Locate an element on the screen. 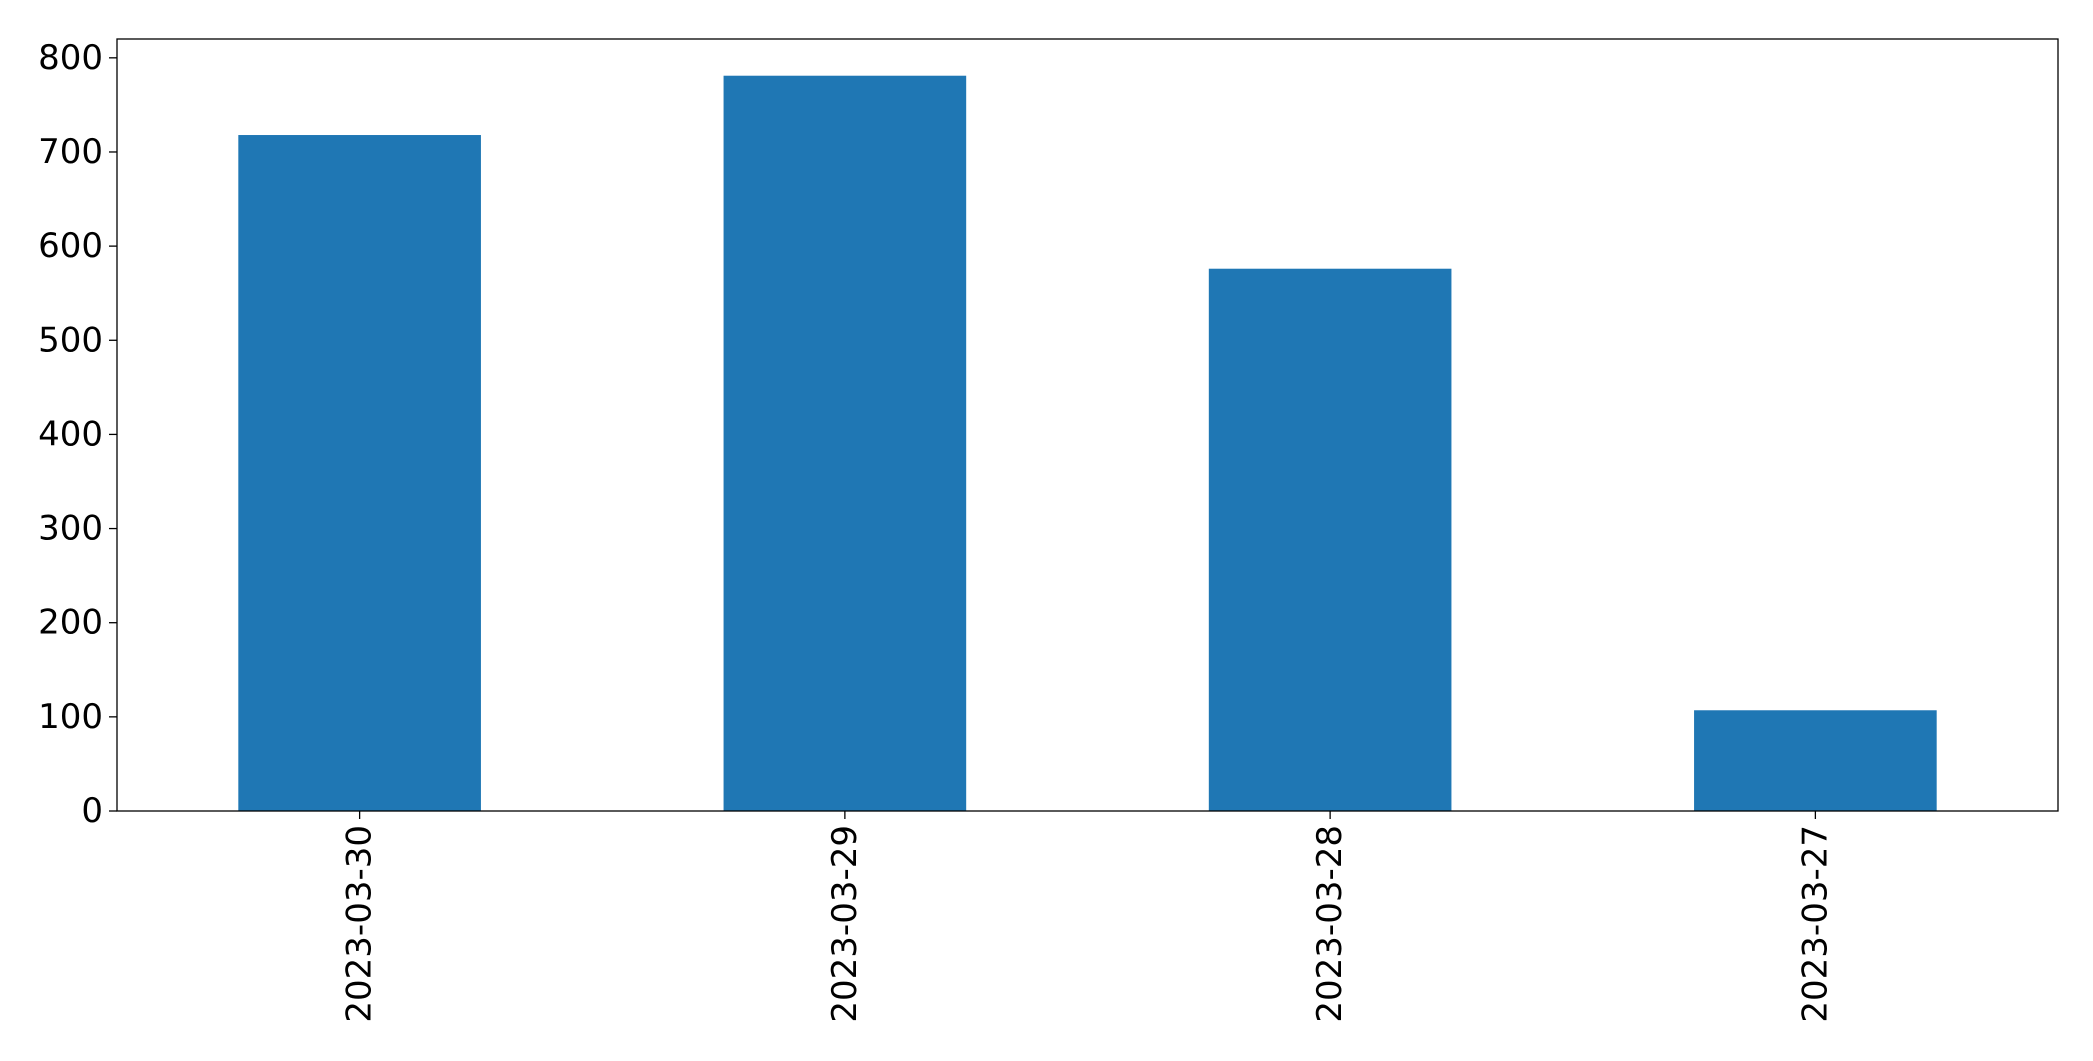  x-axis: 2023-03-30 2023-03-29 2023-03-28 2023-03-27 is located at coordinates (1087, 917).